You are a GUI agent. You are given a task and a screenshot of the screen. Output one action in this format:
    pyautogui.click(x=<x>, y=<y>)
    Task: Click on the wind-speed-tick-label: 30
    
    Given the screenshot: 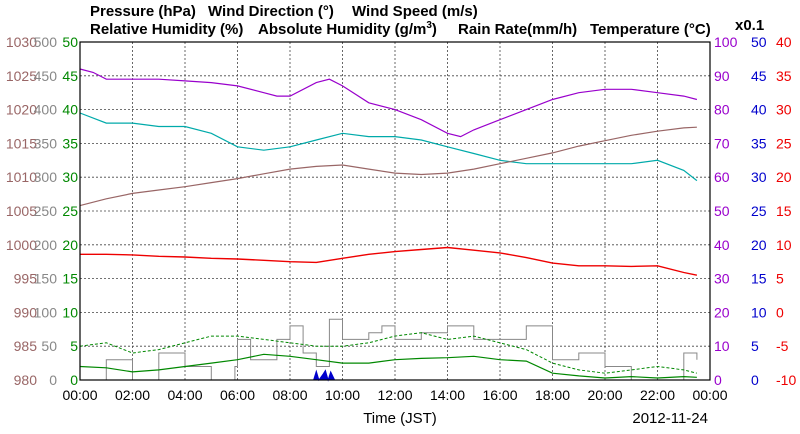 What is the action you would take?
    pyautogui.click(x=70, y=177)
    